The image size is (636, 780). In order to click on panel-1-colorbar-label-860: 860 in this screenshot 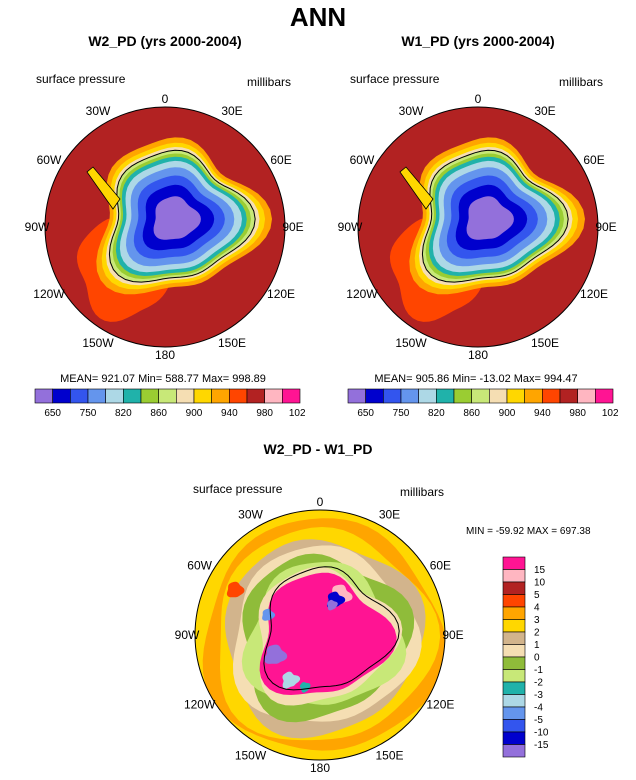, I will do `click(158, 413)`.